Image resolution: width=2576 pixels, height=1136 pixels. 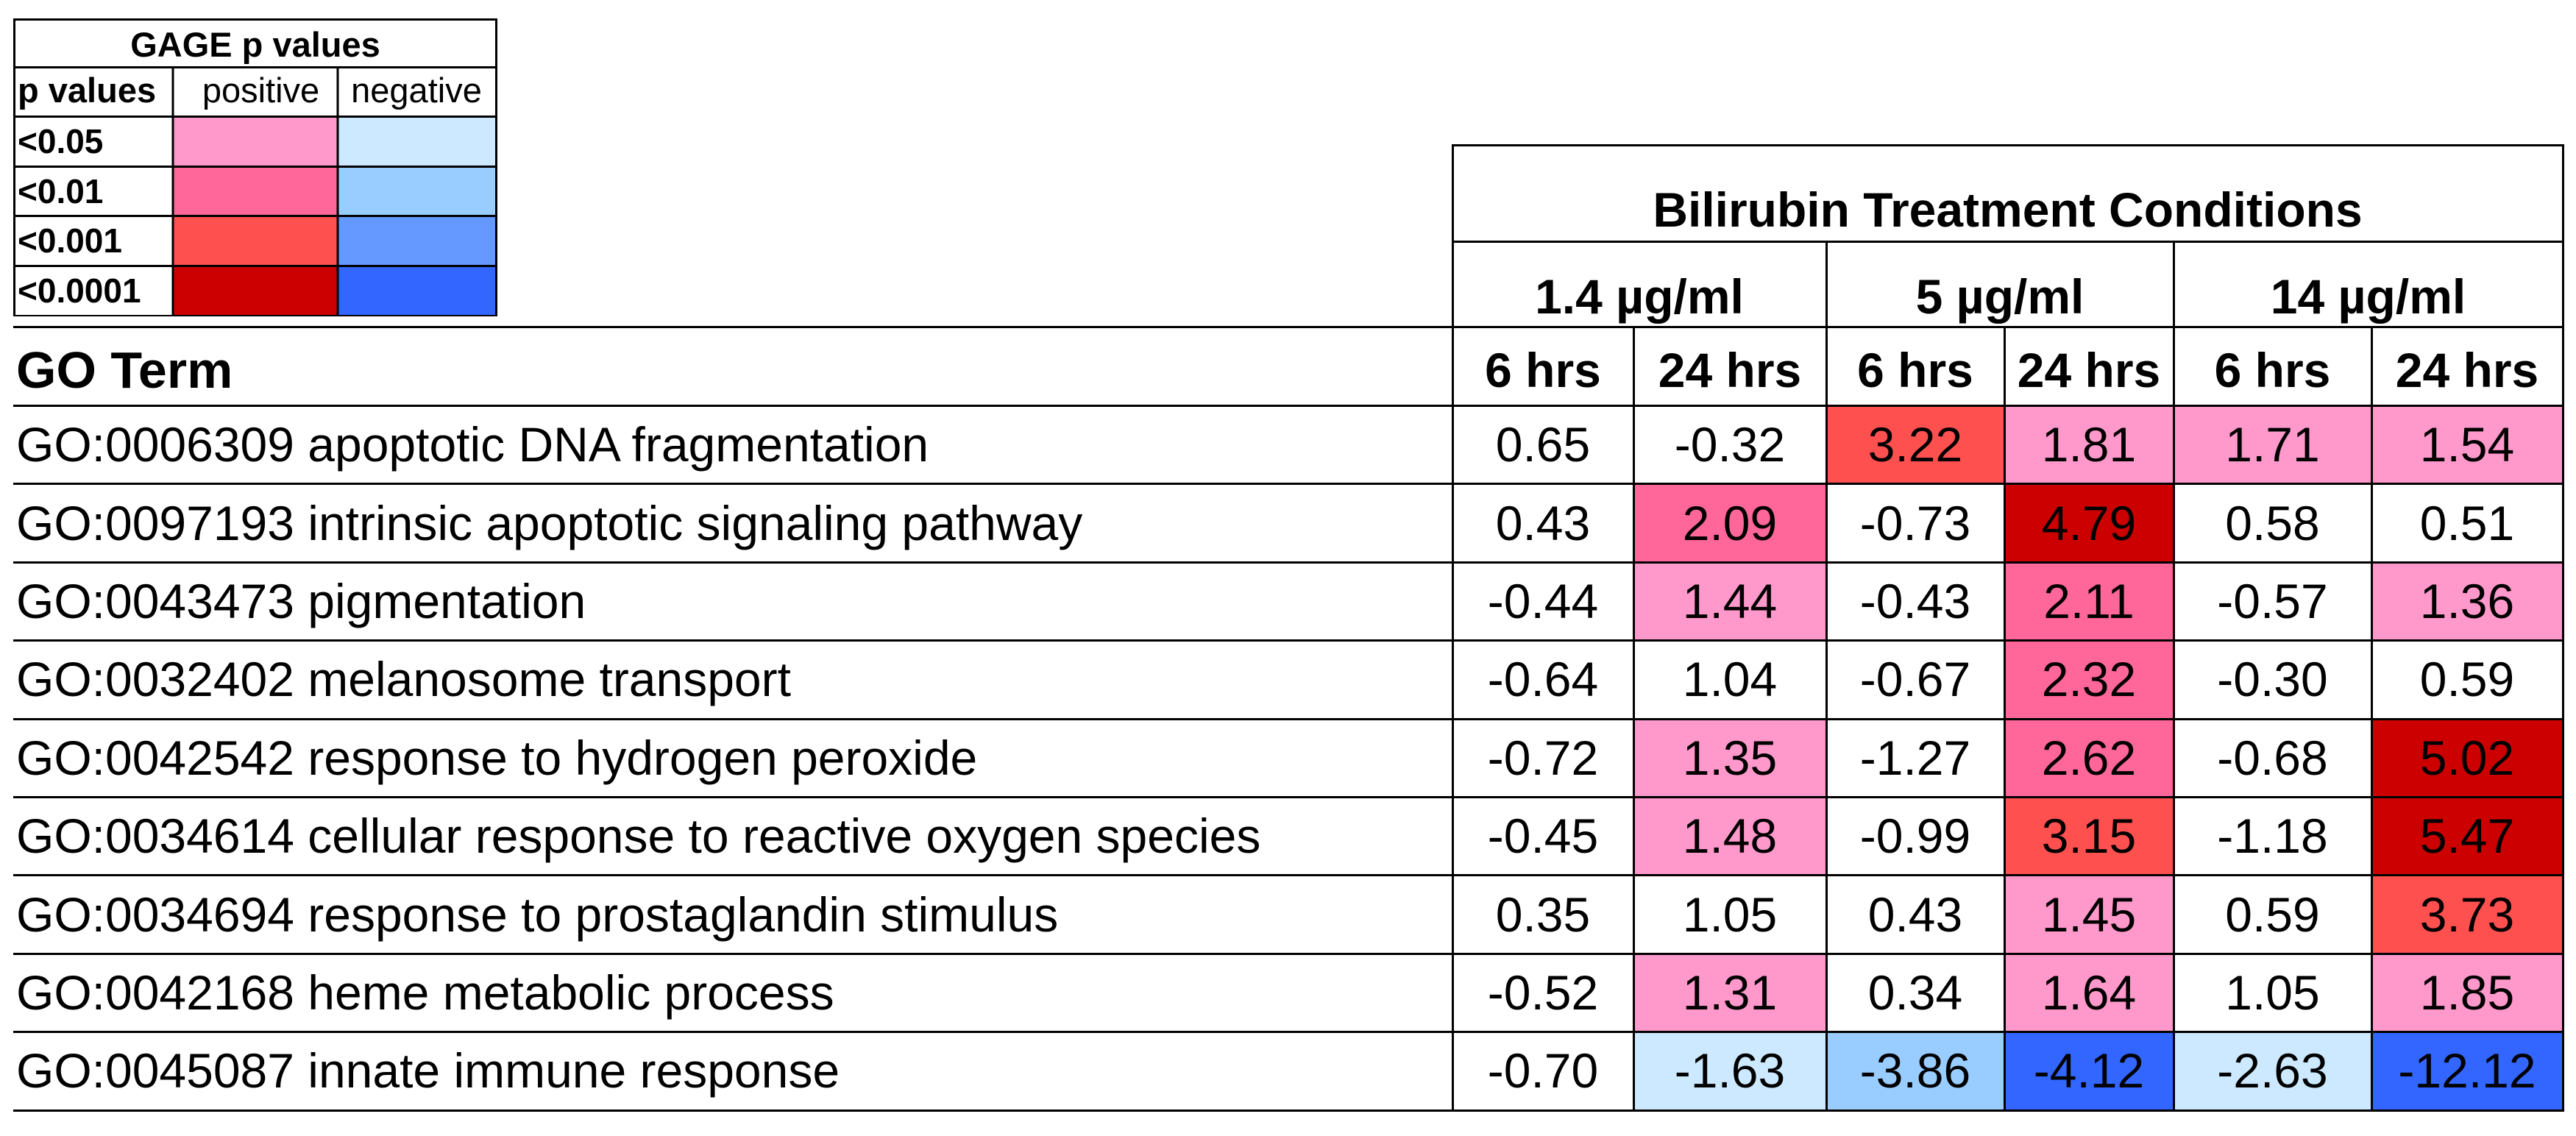 What do you see at coordinates (2467, 914) in the screenshot?
I see `value-cell: 3.73` at bounding box center [2467, 914].